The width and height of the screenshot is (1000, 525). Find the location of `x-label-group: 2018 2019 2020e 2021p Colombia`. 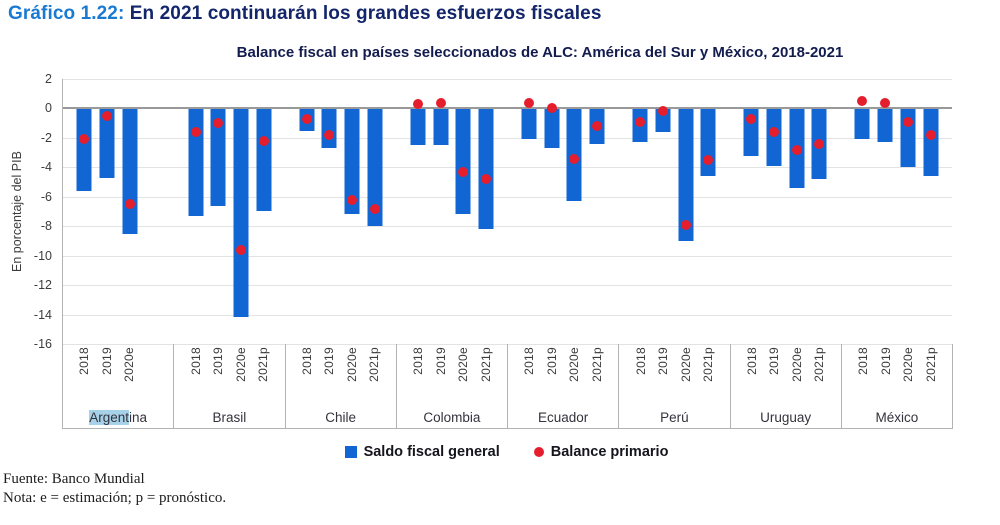

x-label-group: 2018 2019 2020e 2021p Colombia is located at coordinates (452, 386).